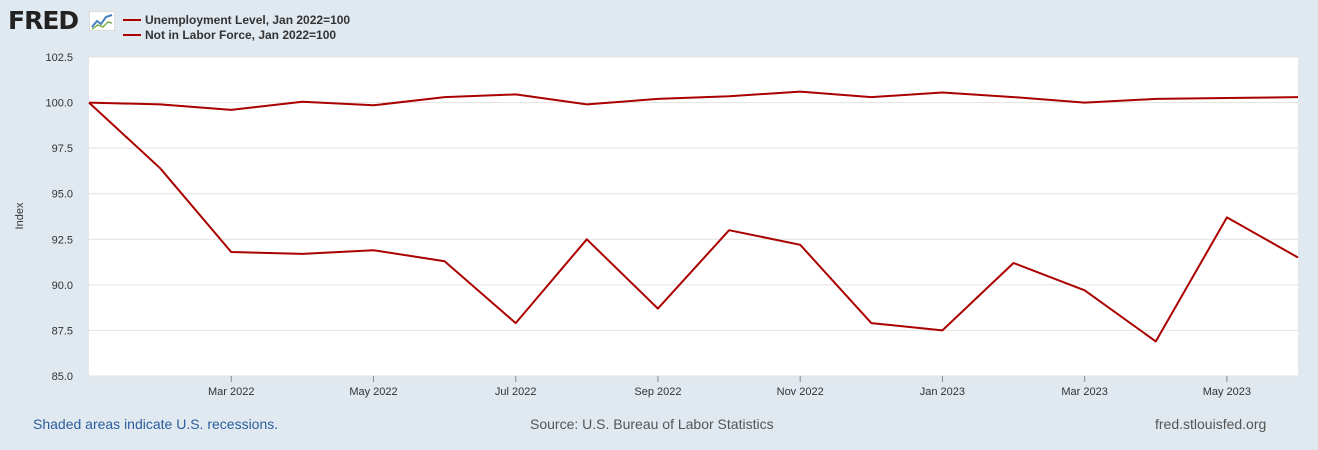  Describe the element at coordinates (62, 149) in the screenshot. I see `y-tick-label: 97.5` at that location.